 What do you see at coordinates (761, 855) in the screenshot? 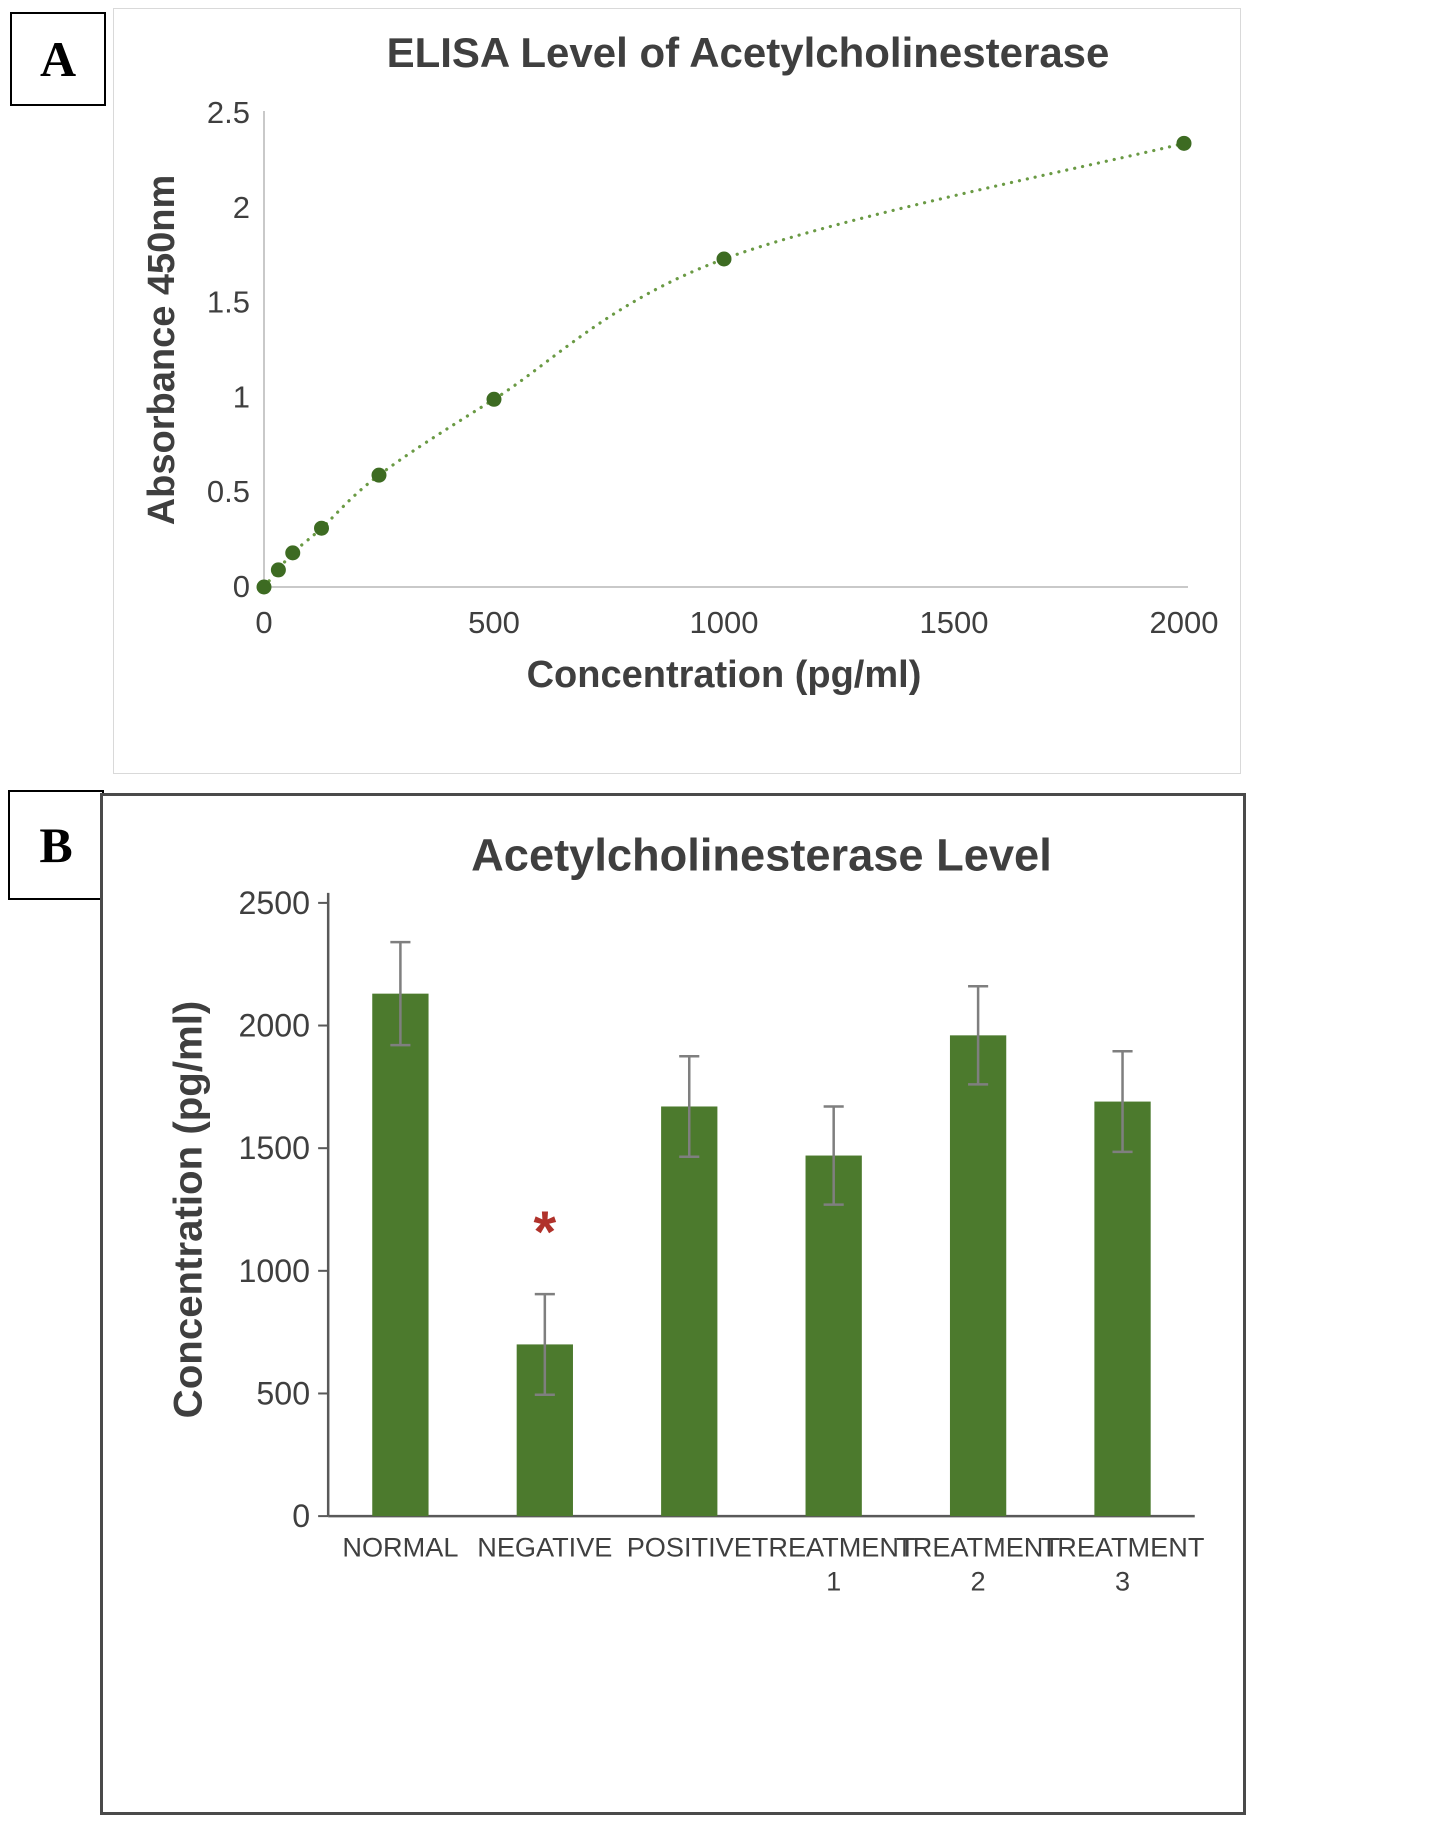
I see `chart-title: Acetylcholinesterase Level` at bounding box center [761, 855].